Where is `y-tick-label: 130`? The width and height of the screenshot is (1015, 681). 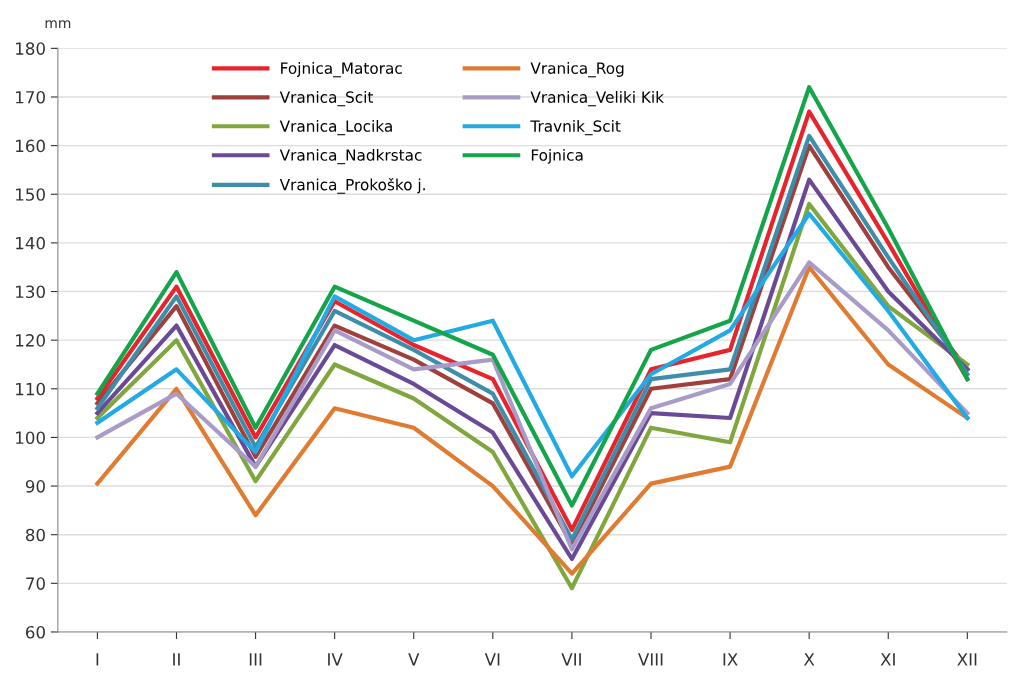
y-tick-label: 130 is located at coordinates (30, 292).